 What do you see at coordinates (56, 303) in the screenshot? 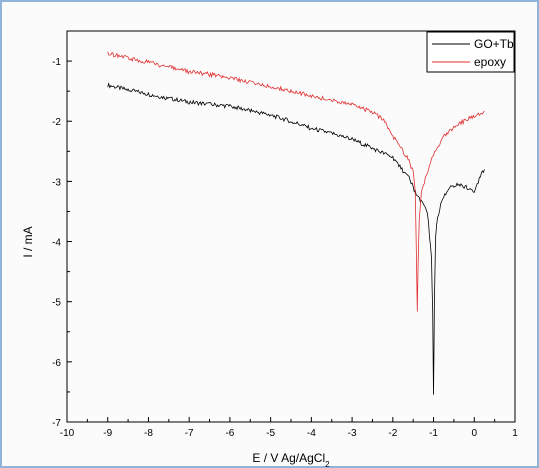
I see `y-tick-label: -5` at bounding box center [56, 303].